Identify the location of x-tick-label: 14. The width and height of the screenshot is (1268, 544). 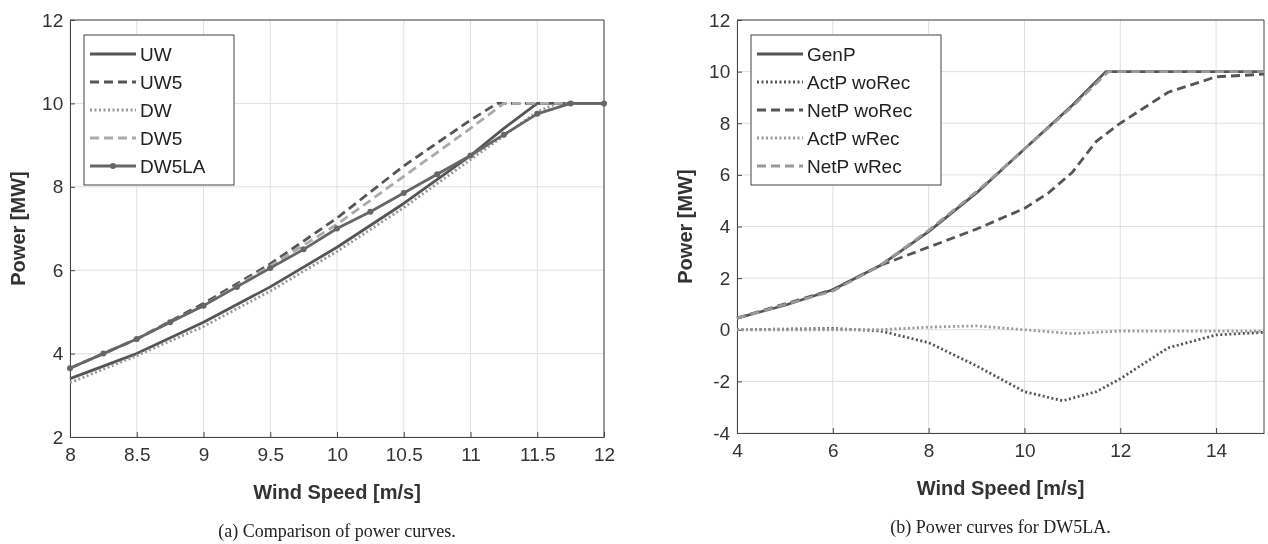
(1217, 450).